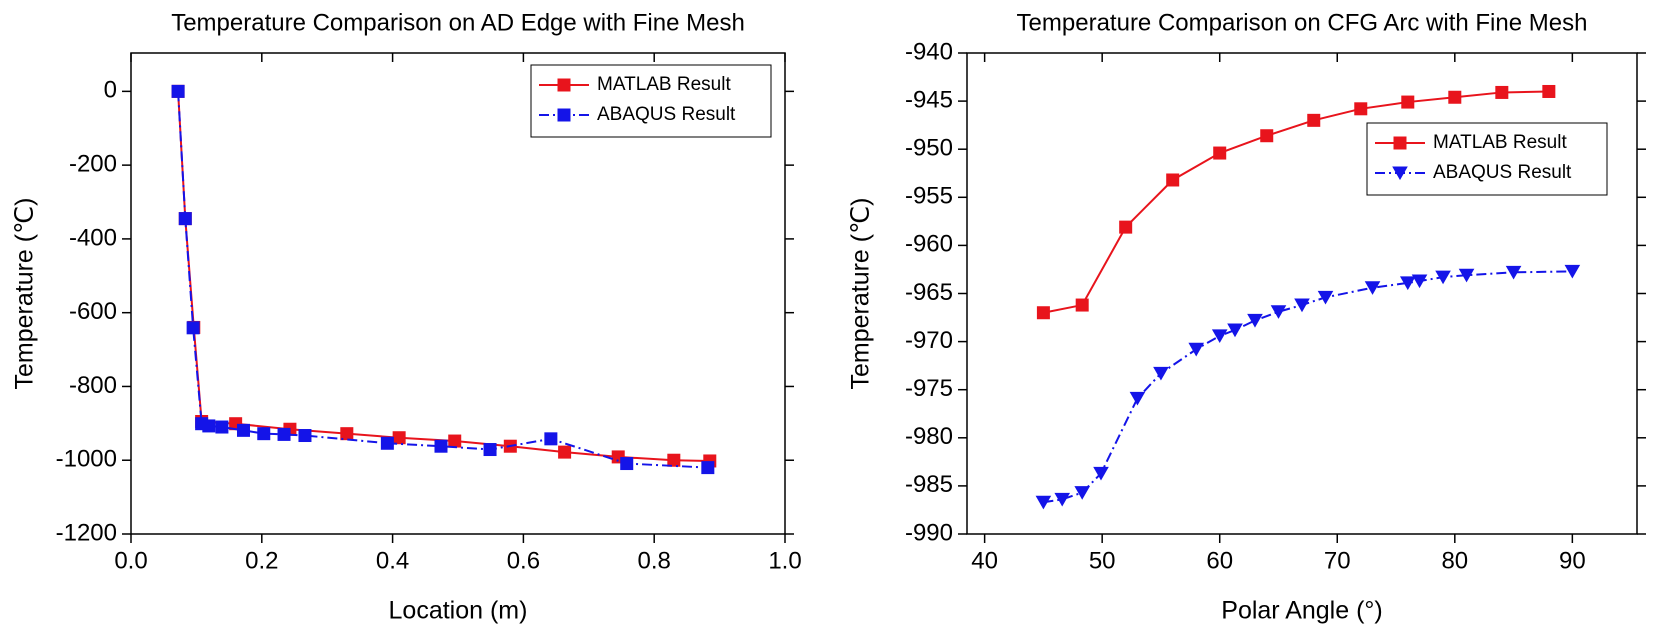  Describe the element at coordinates (1454, 560) in the screenshot. I see `x-tick-label: 80` at that location.